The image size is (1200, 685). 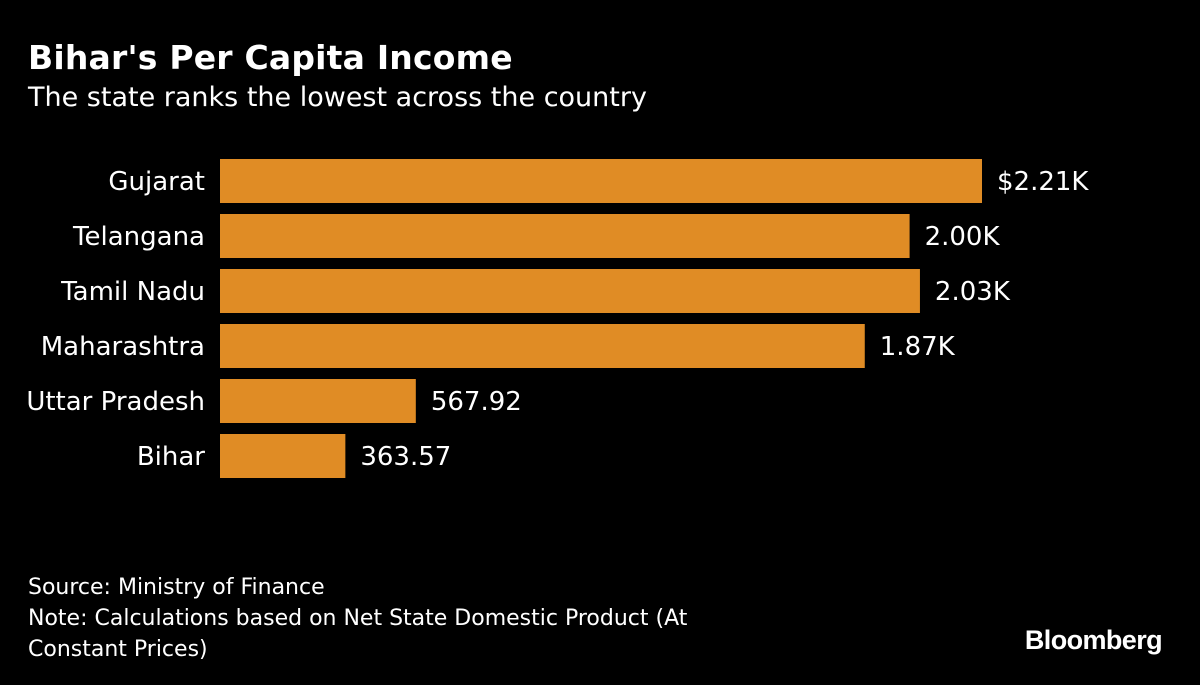 I want to click on category-label-gujarat: Gujarat, so click(x=156, y=182).